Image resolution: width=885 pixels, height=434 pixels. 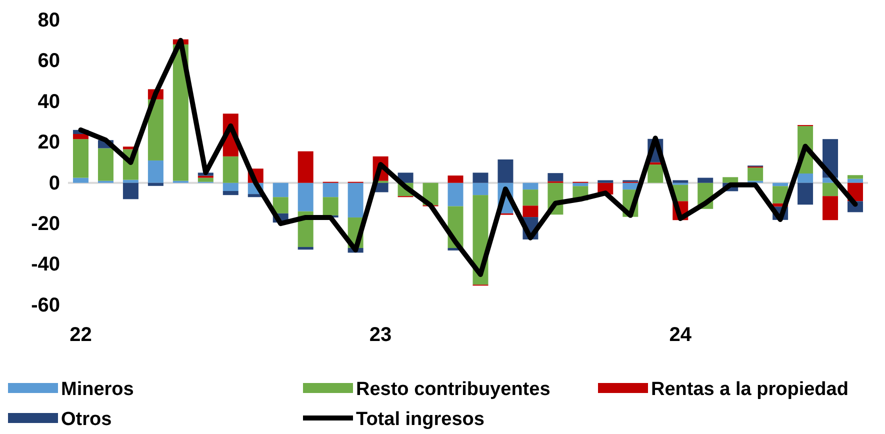 What do you see at coordinates (420, 419) in the screenshot?
I see `legend-label: Total ingresos` at bounding box center [420, 419].